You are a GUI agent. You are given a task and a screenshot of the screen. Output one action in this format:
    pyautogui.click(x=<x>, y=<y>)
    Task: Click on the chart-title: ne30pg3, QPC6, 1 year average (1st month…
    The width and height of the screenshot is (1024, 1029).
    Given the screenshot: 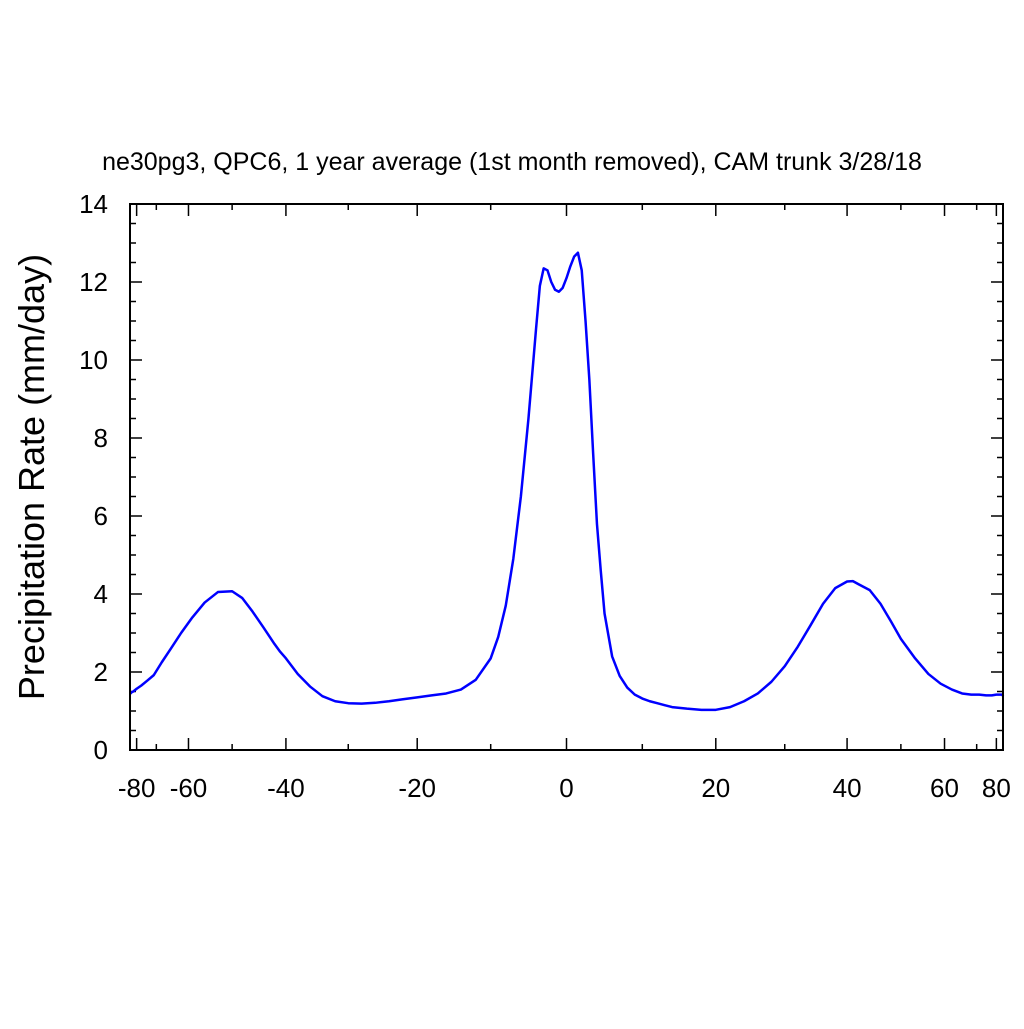 What is the action you would take?
    pyautogui.click(x=512, y=162)
    